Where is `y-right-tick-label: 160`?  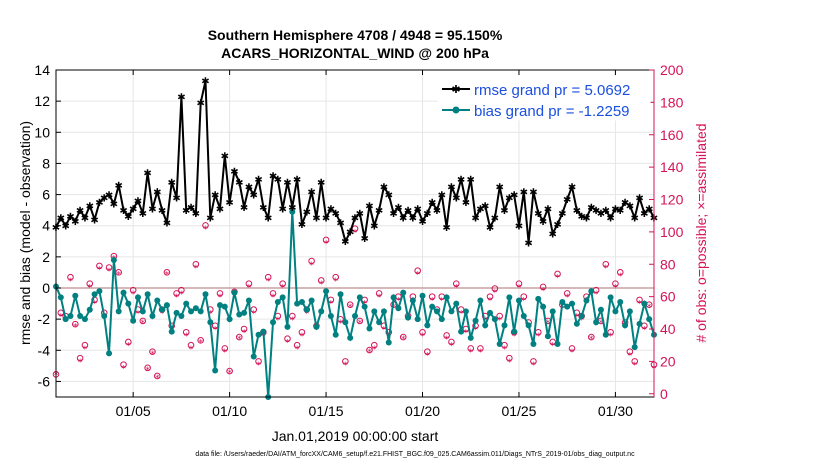 y-right-tick-label: 160 is located at coordinates (672, 135).